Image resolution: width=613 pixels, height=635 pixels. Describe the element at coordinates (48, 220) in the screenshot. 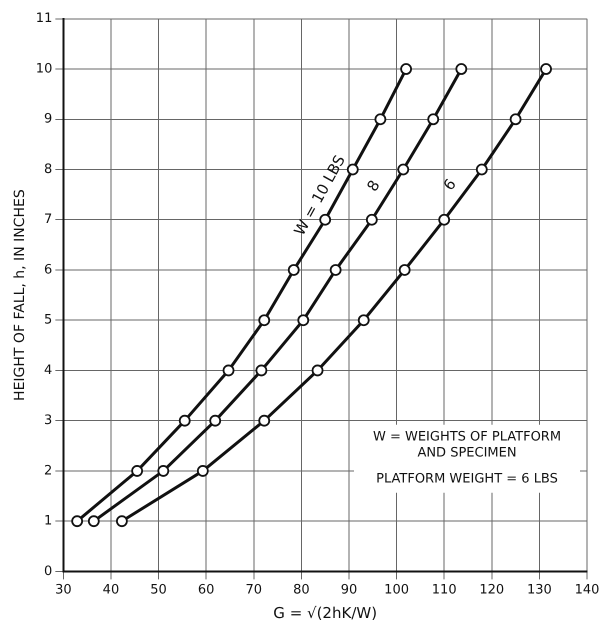

I see `y-tick-label: 7` at that location.